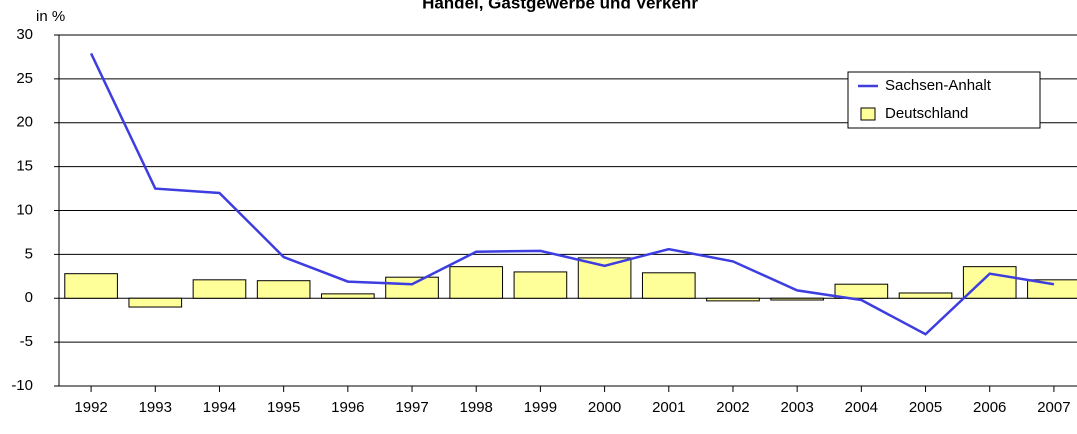  What do you see at coordinates (347, 407) in the screenshot?
I see `x-tick-label: 1996` at bounding box center [347, 407].